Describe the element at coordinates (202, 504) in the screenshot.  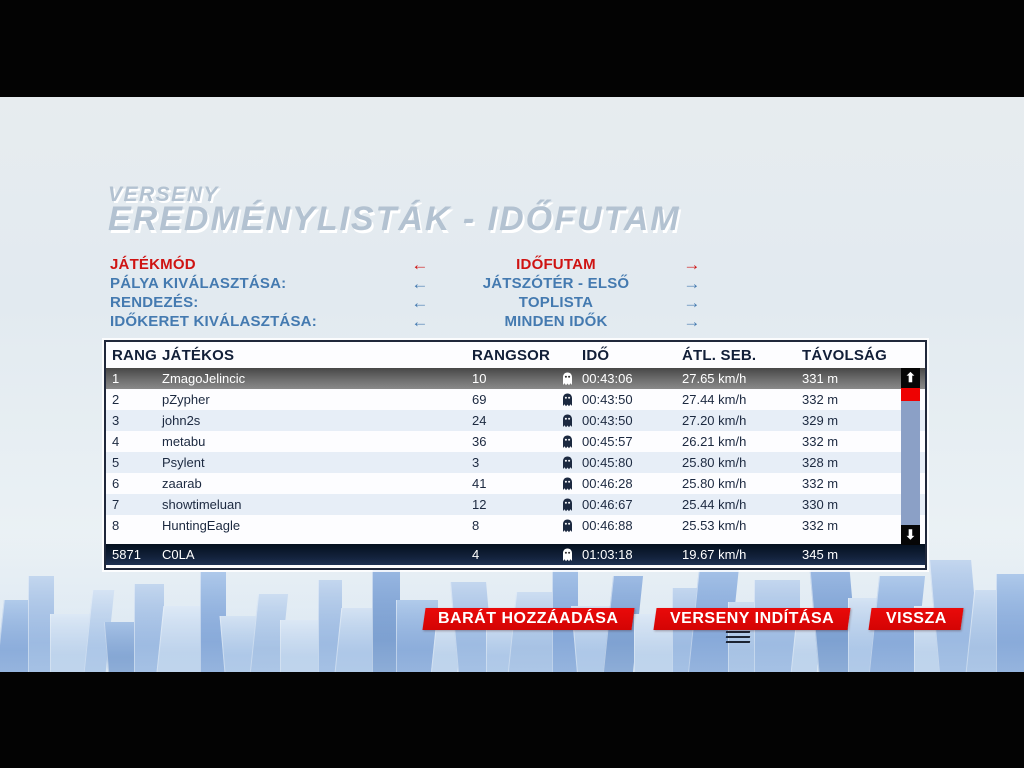
I see `cell-player: showtimeluan` at that location.